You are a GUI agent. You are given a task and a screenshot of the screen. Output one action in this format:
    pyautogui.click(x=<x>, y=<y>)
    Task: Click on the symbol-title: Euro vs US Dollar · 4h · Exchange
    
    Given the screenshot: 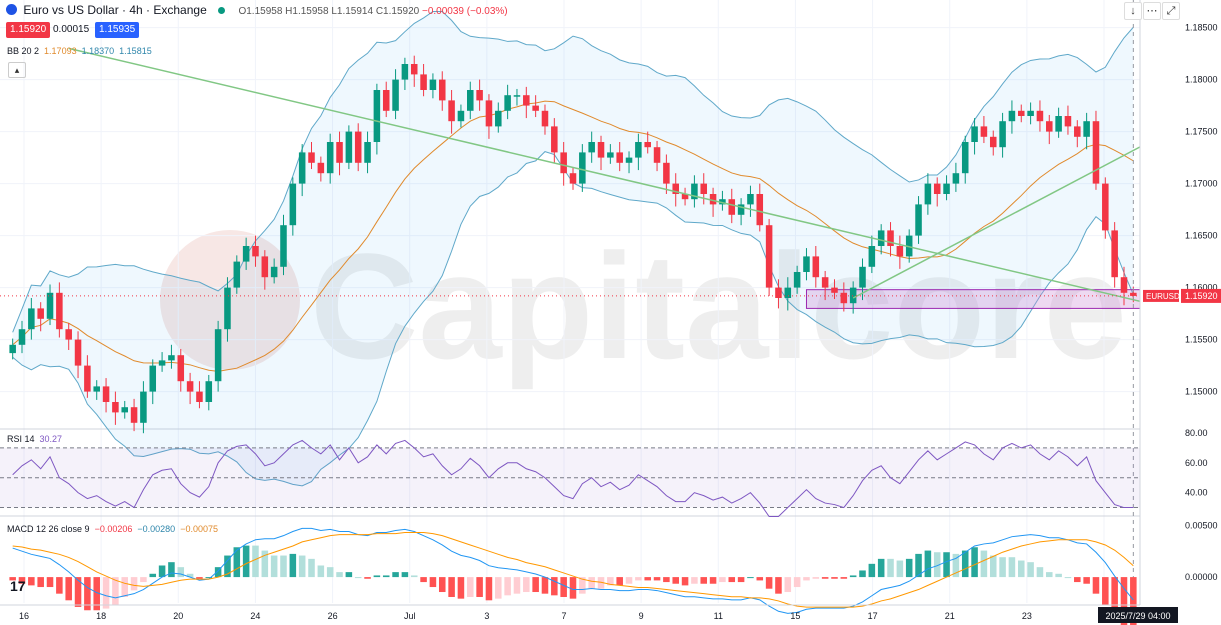 What is the action you would take?
    pyautogui.click(x=115, y=10)
    